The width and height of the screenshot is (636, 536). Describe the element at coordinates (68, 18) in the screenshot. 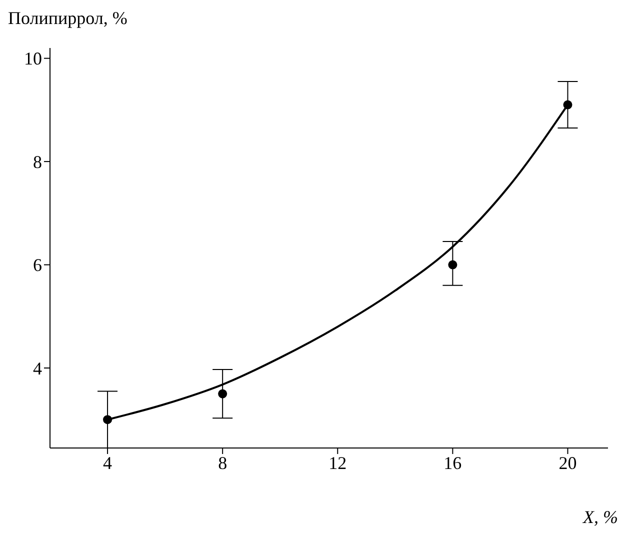

I see `y-axis-title: Полипиррол, %` at that location.